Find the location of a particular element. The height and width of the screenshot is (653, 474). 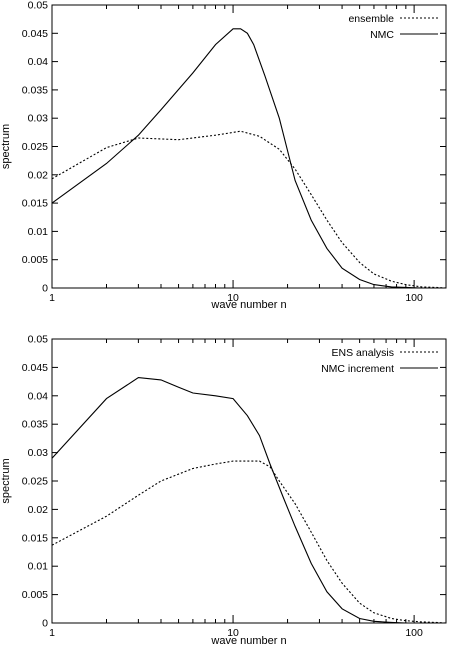

legend-label: ENS analysis is located at coordinates (363, 353).